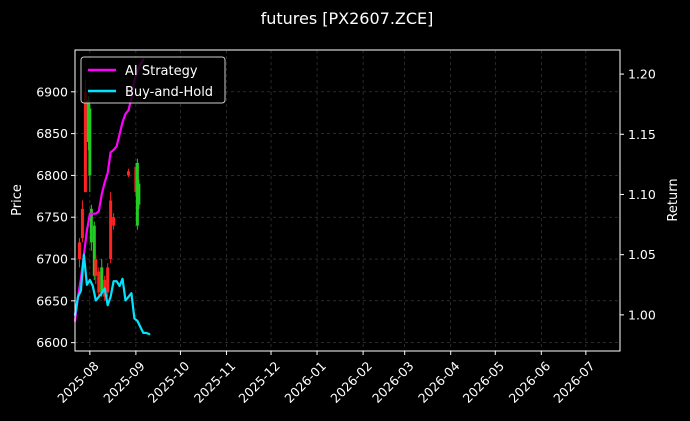 The height and width of the screenshot is (421, 690). What do you see at coordinates (673, 199) in the screenshot?
I see `y-right-axis-label: Return` at bounding box center [673, 199].